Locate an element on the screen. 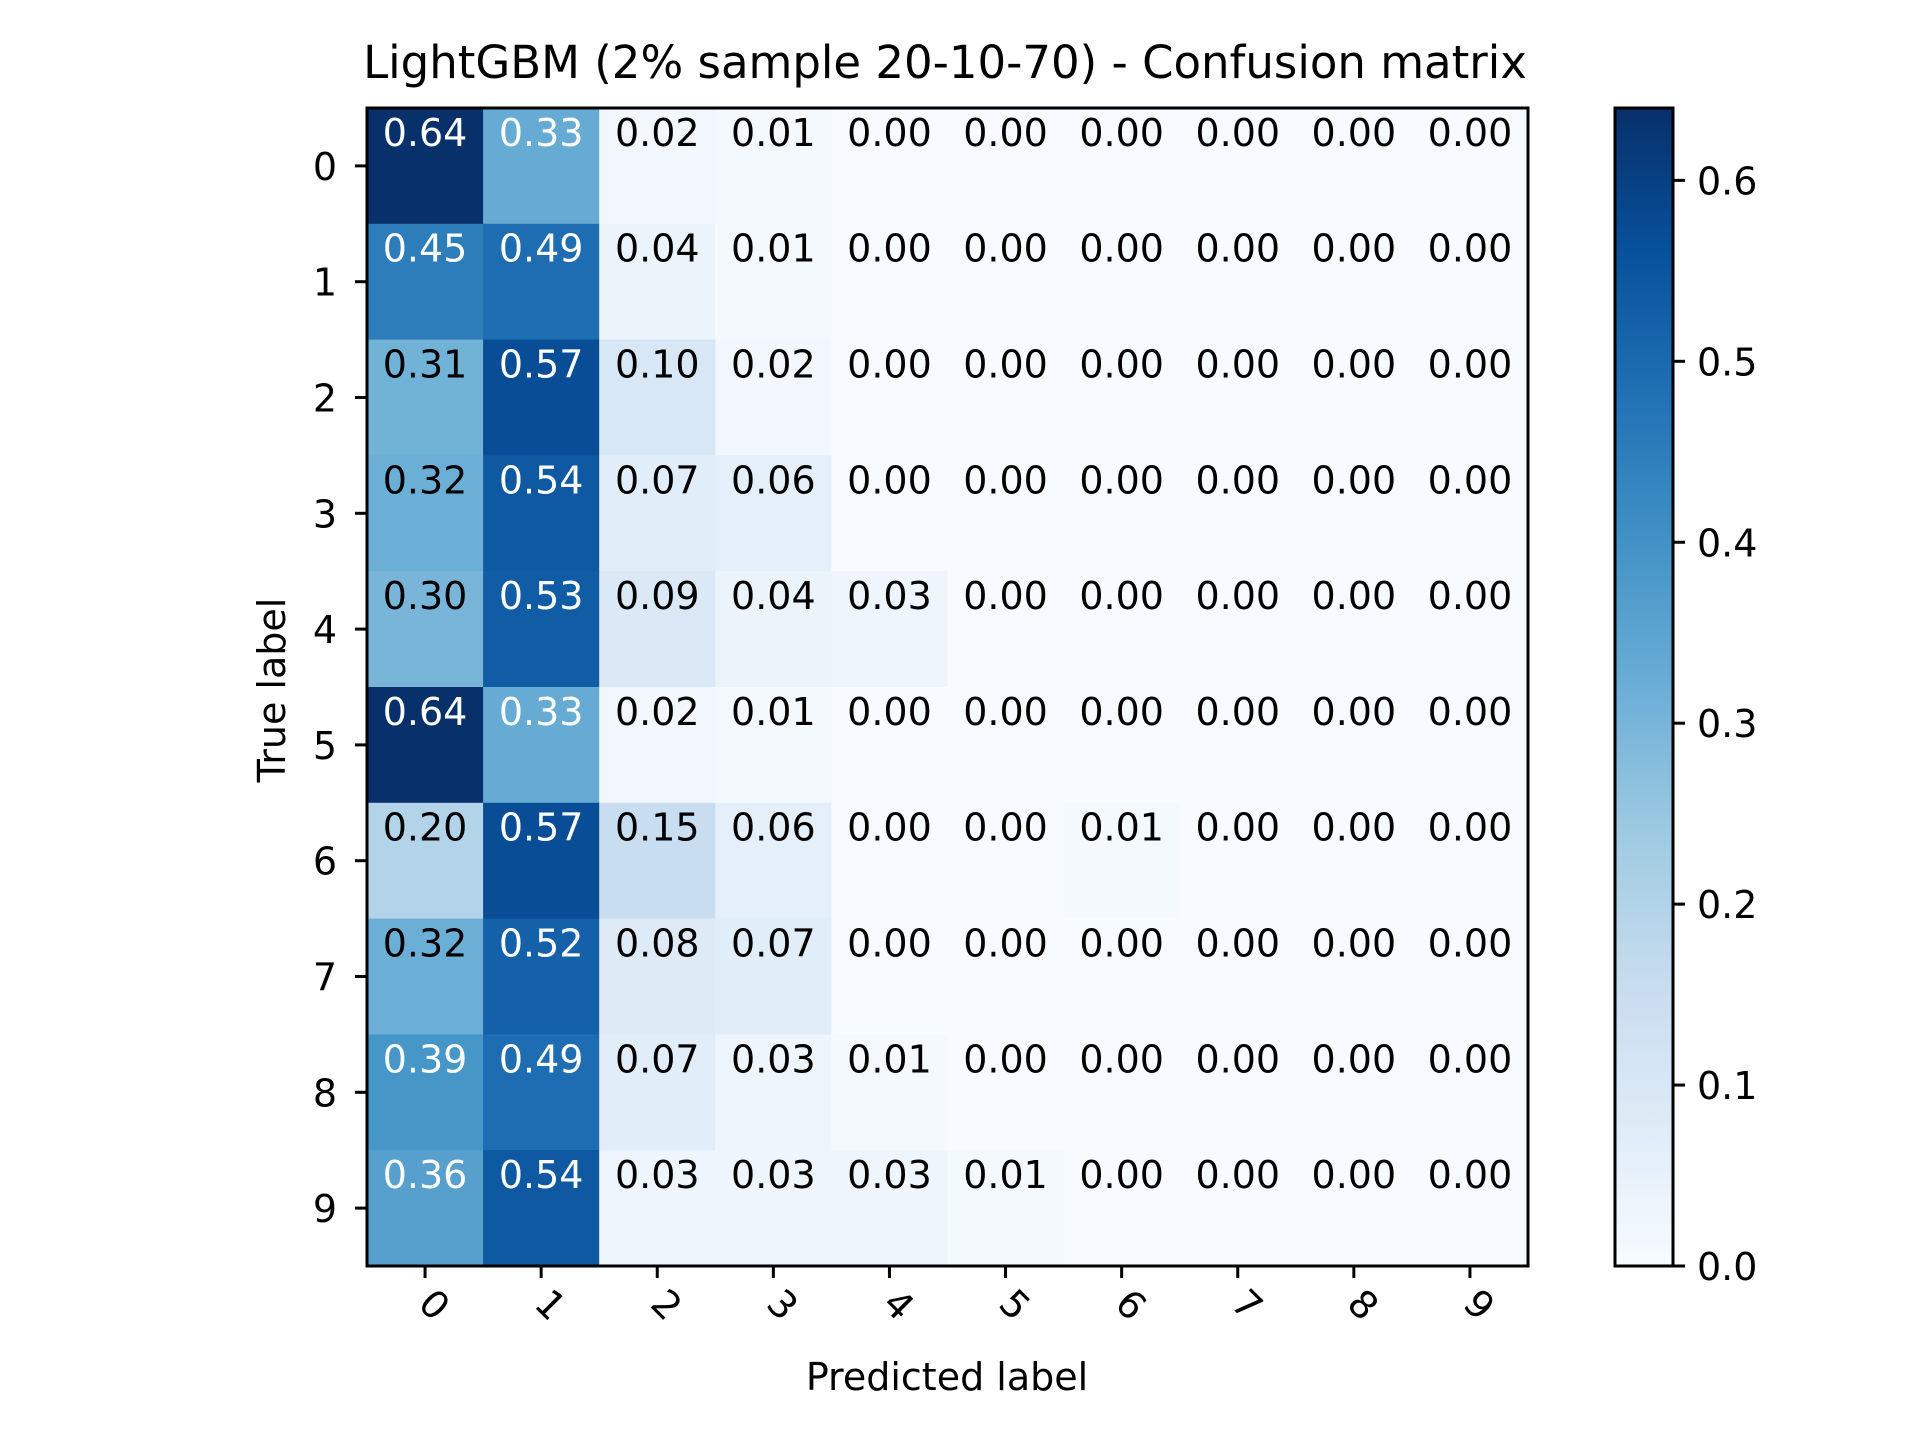 The height and width of the screenshot is (1444, 1920). y-tick-label: 6 is located at coordinates (325, 862).